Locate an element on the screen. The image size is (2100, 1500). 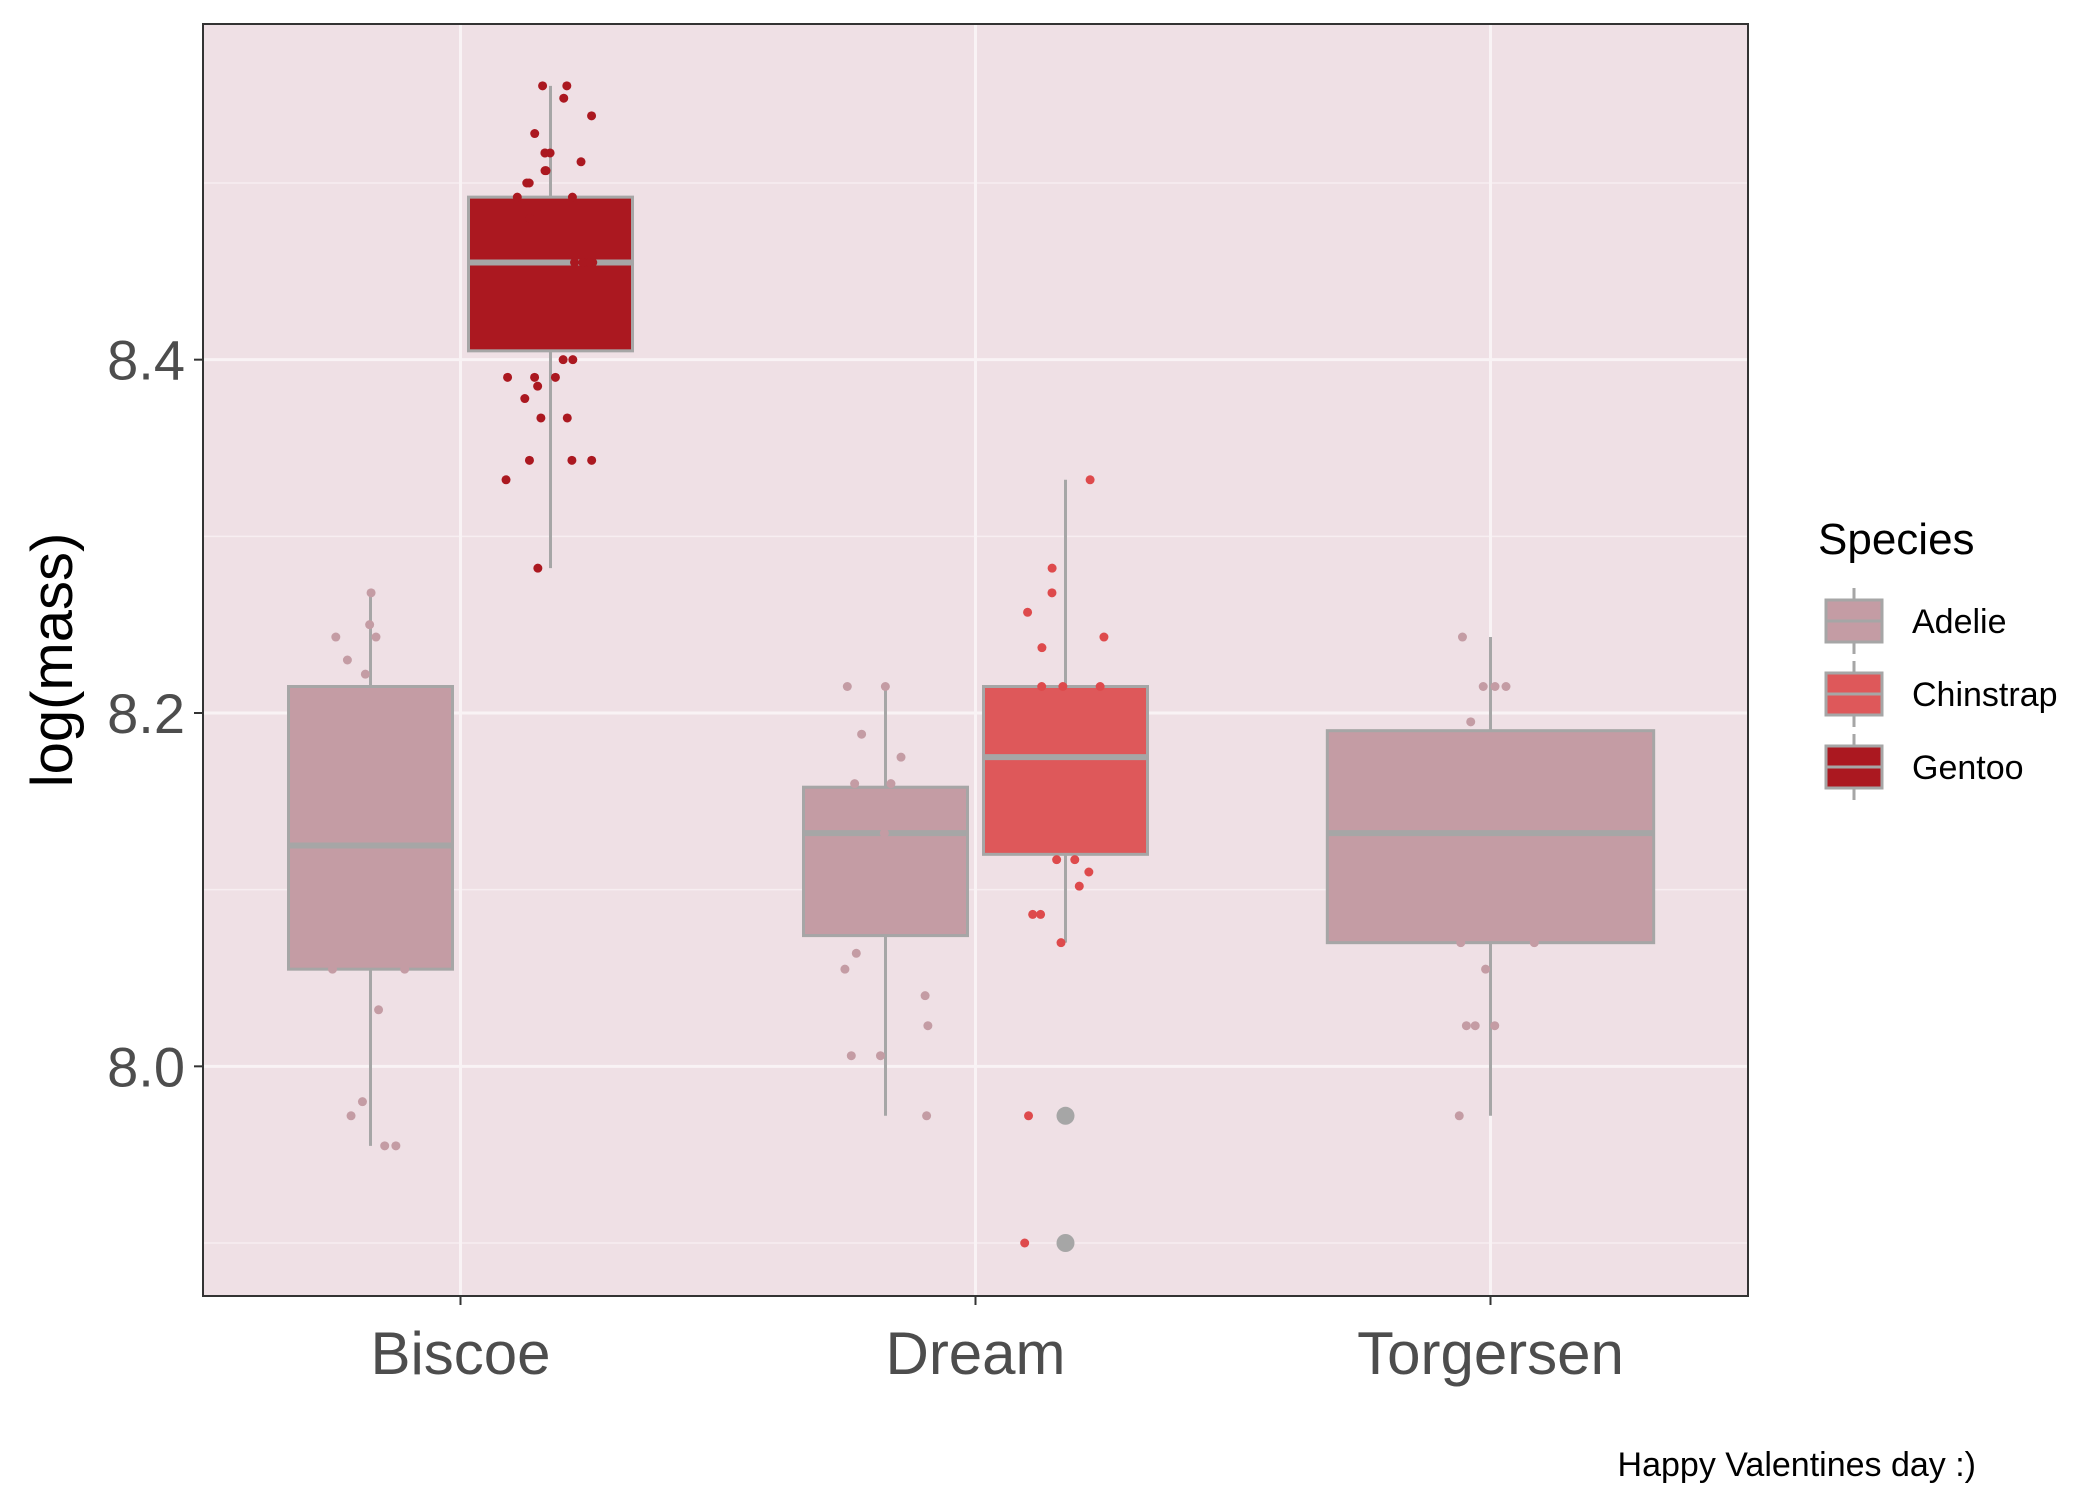
box-adelie-biscoe is located at coordinates (370, 869).